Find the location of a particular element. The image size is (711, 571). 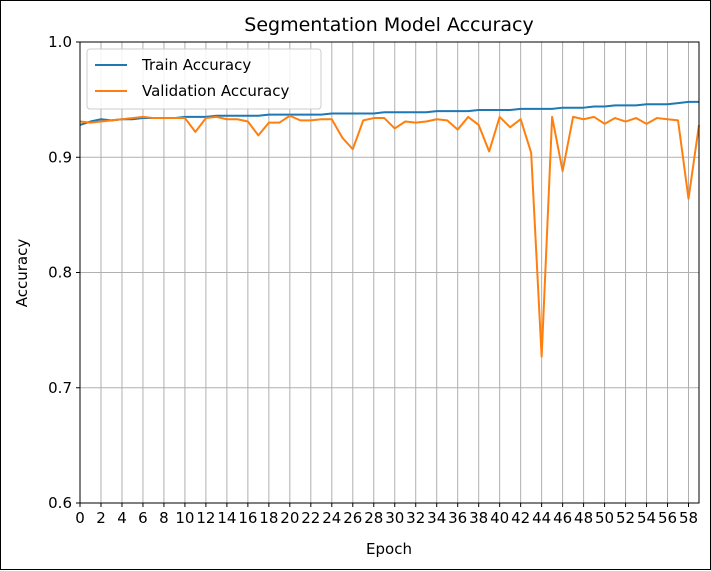

x-tick-label: 2 is located at coordinates (101, 518).